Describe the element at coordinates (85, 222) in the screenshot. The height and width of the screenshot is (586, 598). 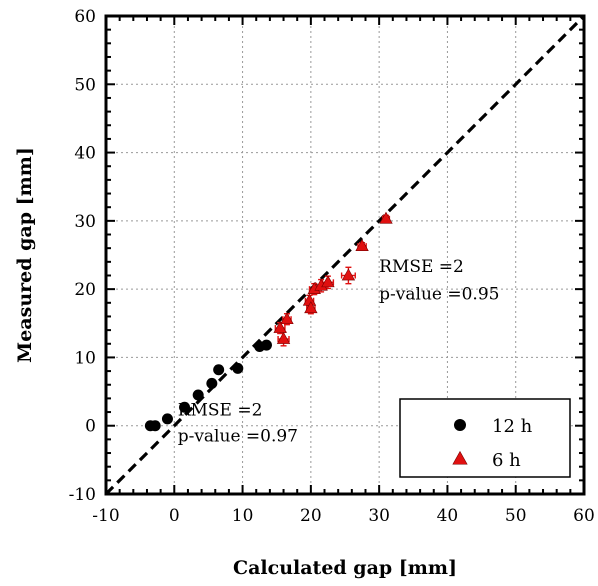
I see `y-tick-label: 30` at that location.